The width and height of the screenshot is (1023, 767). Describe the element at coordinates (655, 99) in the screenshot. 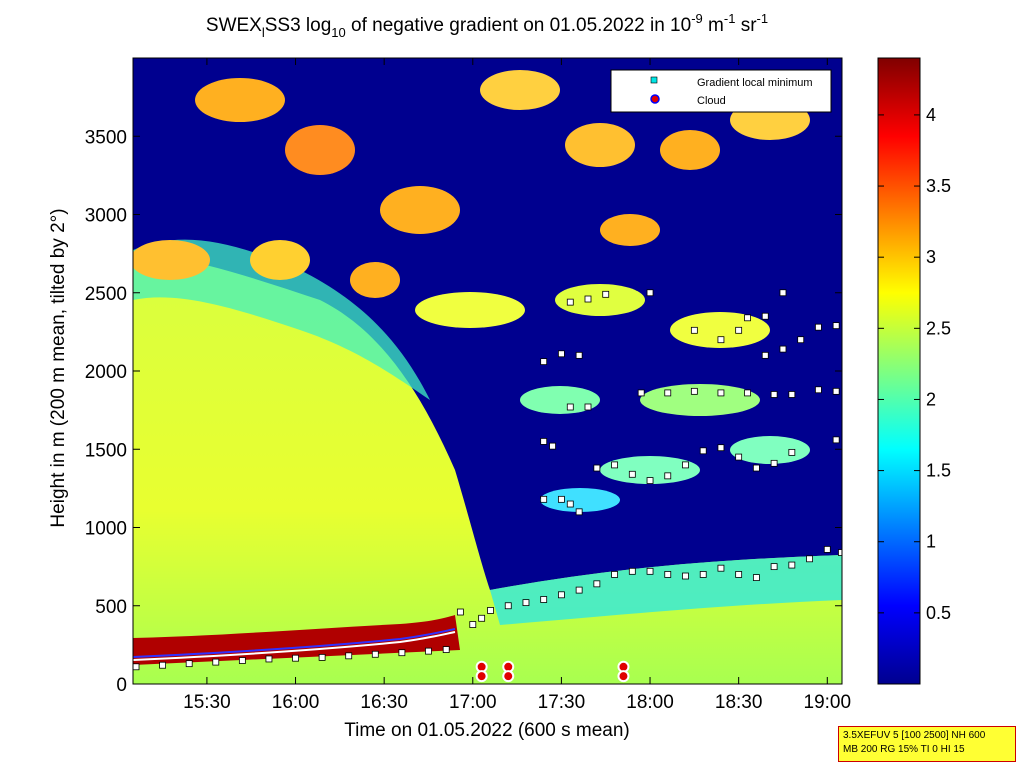

I see `legend-marker-circle` at that location.